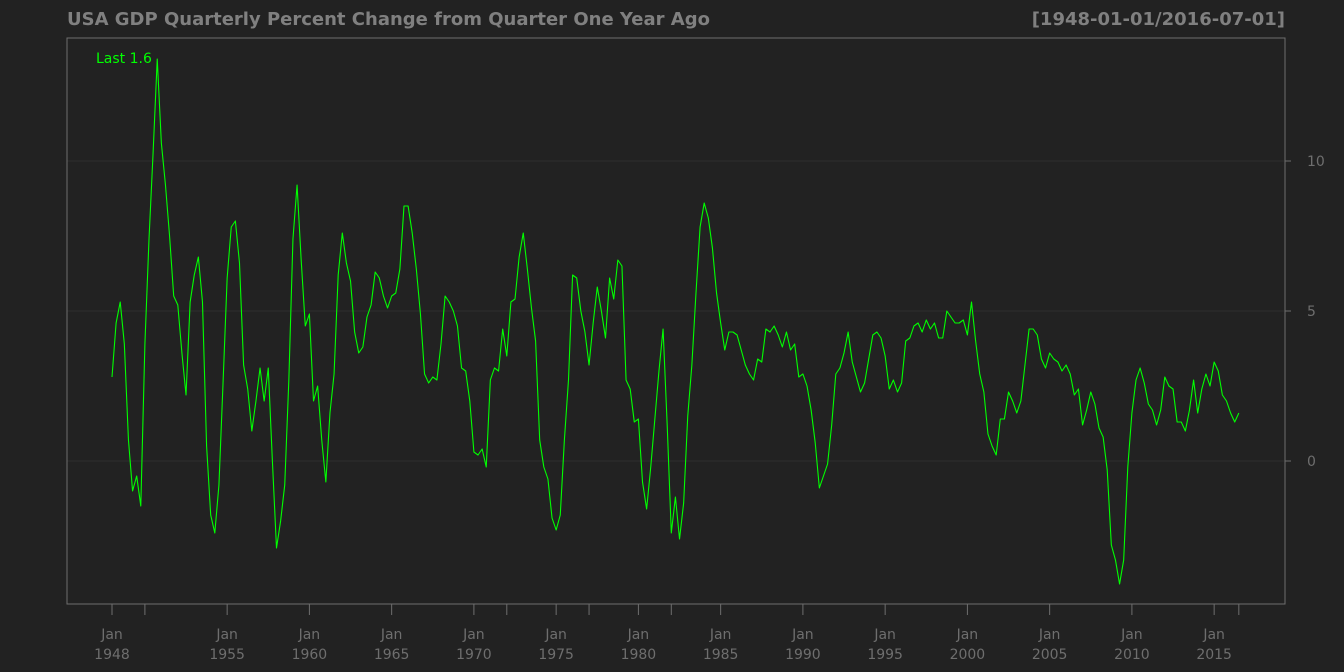 This screenshot has height=672, width=1344. Describe the element at coordinates (639, 655) in the screenshot. I see `x-tick-year-label: 1980` at that location.